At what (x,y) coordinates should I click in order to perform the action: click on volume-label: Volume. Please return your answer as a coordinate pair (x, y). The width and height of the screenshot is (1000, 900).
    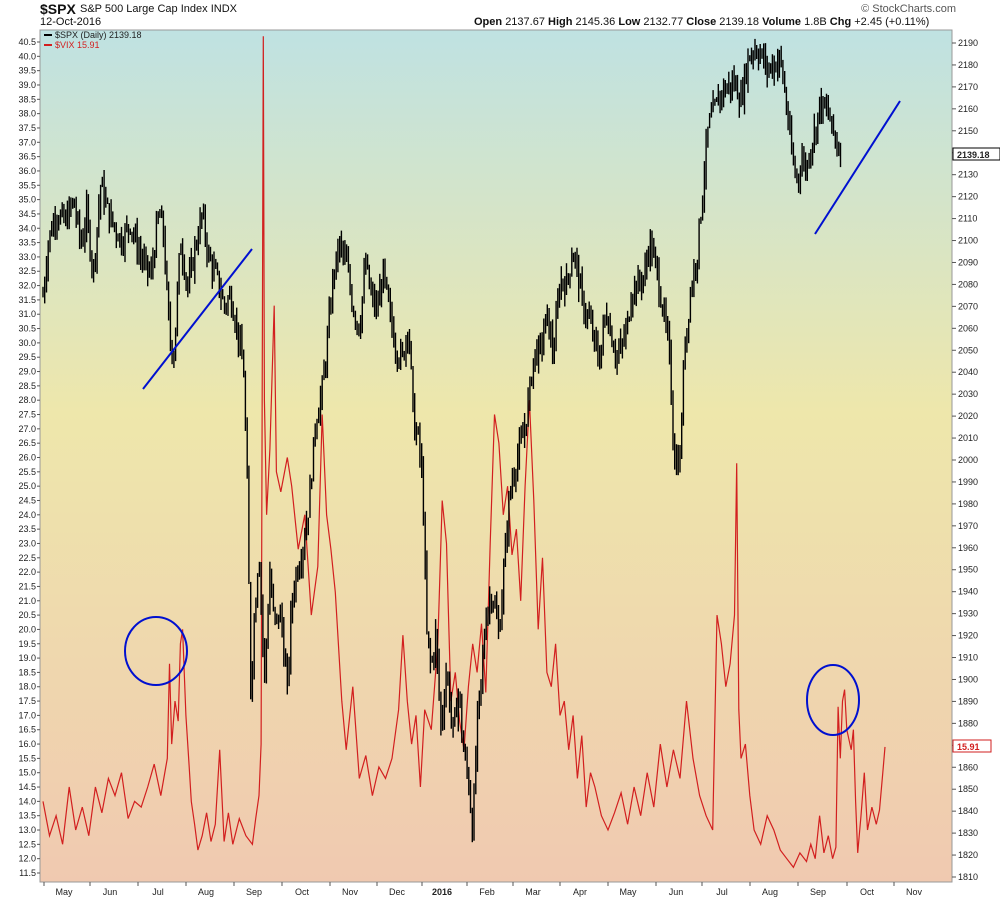
    Looking at the image, I should click on (782, 22).